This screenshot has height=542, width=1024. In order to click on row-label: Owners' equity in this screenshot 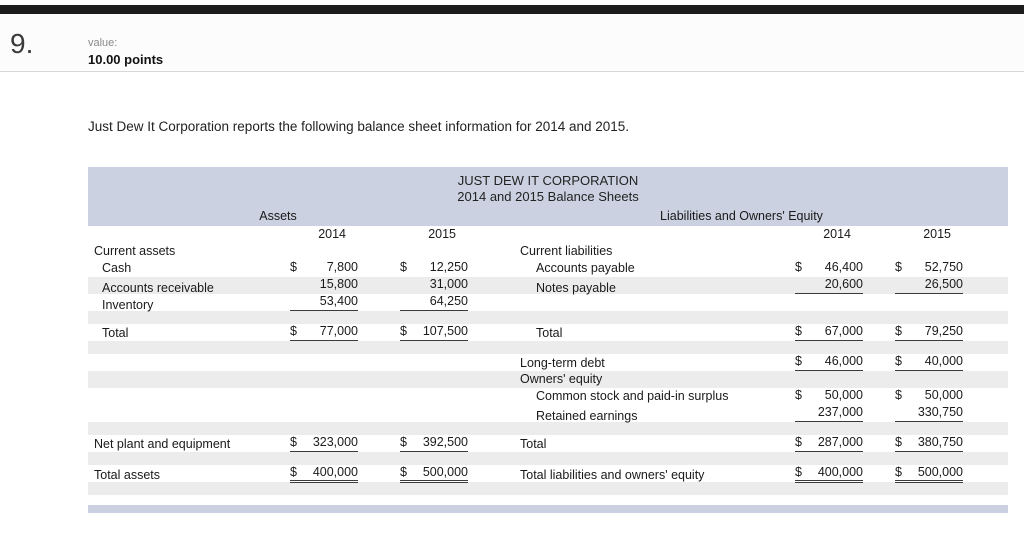, I will do `click(561, 379)`.